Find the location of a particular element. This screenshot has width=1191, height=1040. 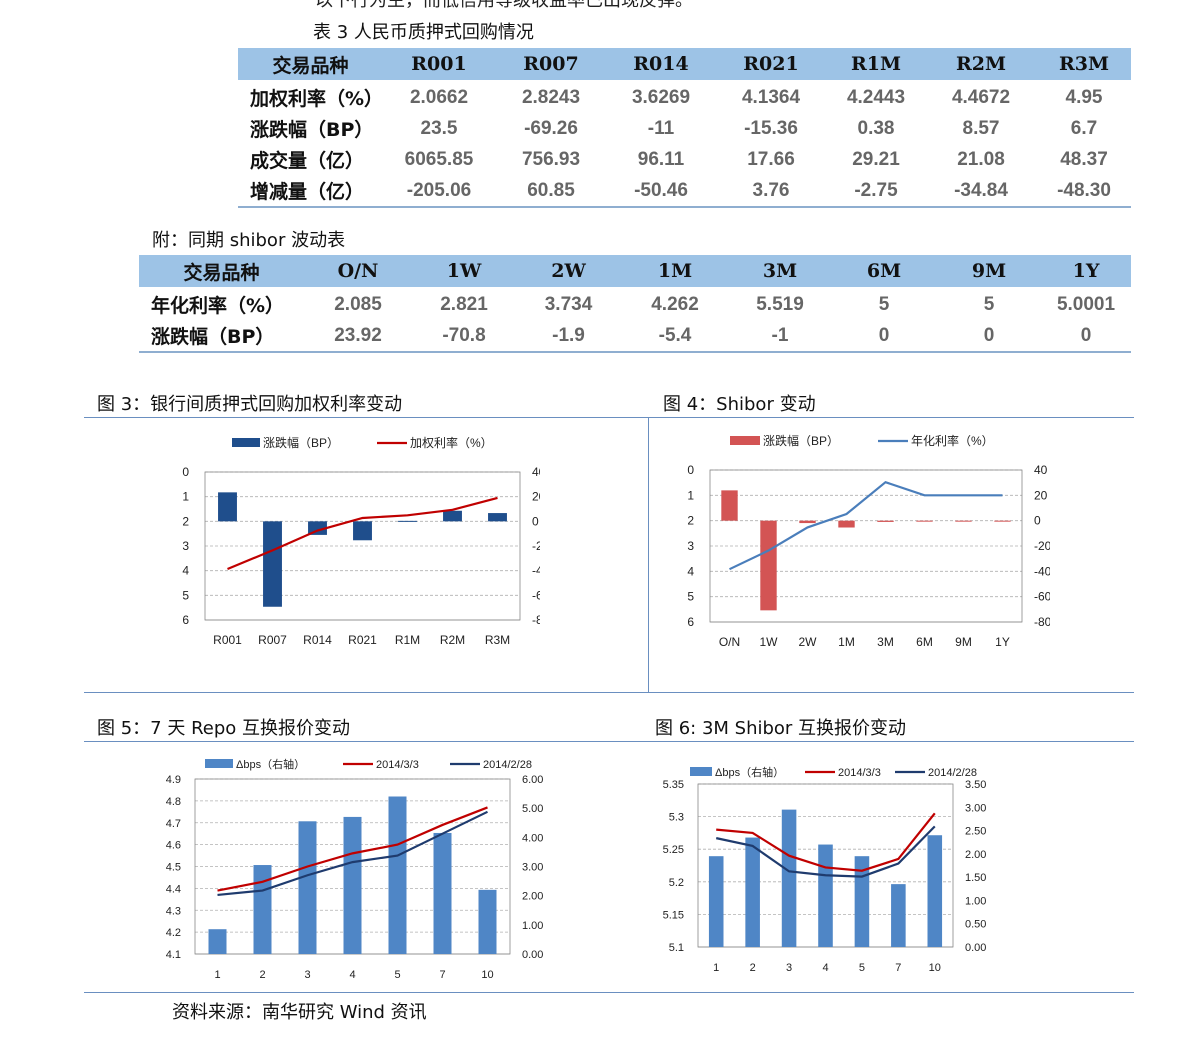

table-cell: 4.1364 is located at coordinates (771, 97).